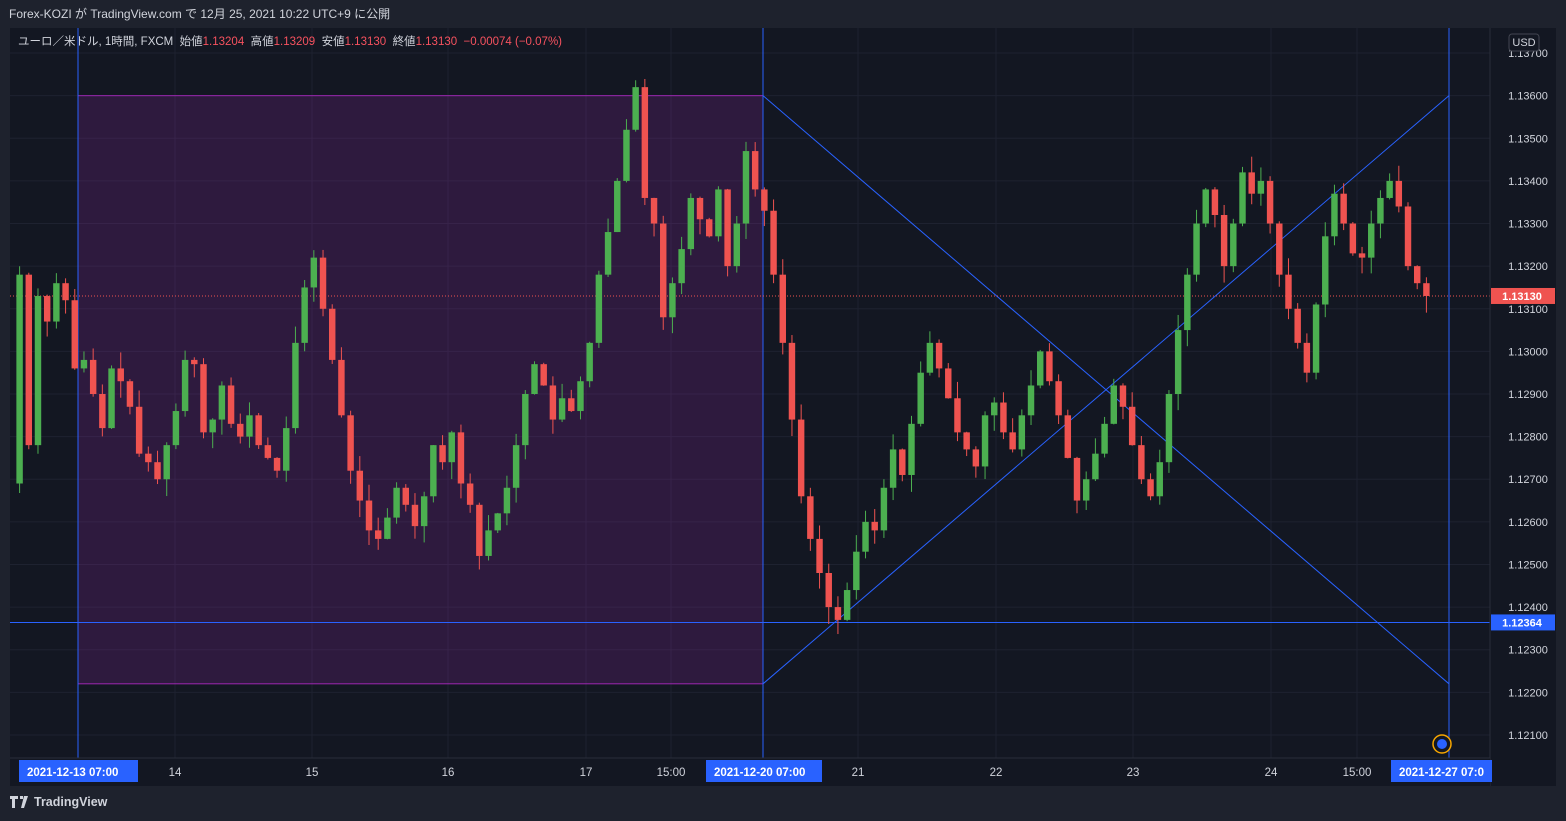 This screenshot has height=821, width=1566. What do you see at coordinates (223, 42) in the screenshot?
I see `legend-open: 1.13204` at bounding box center [223, 42].